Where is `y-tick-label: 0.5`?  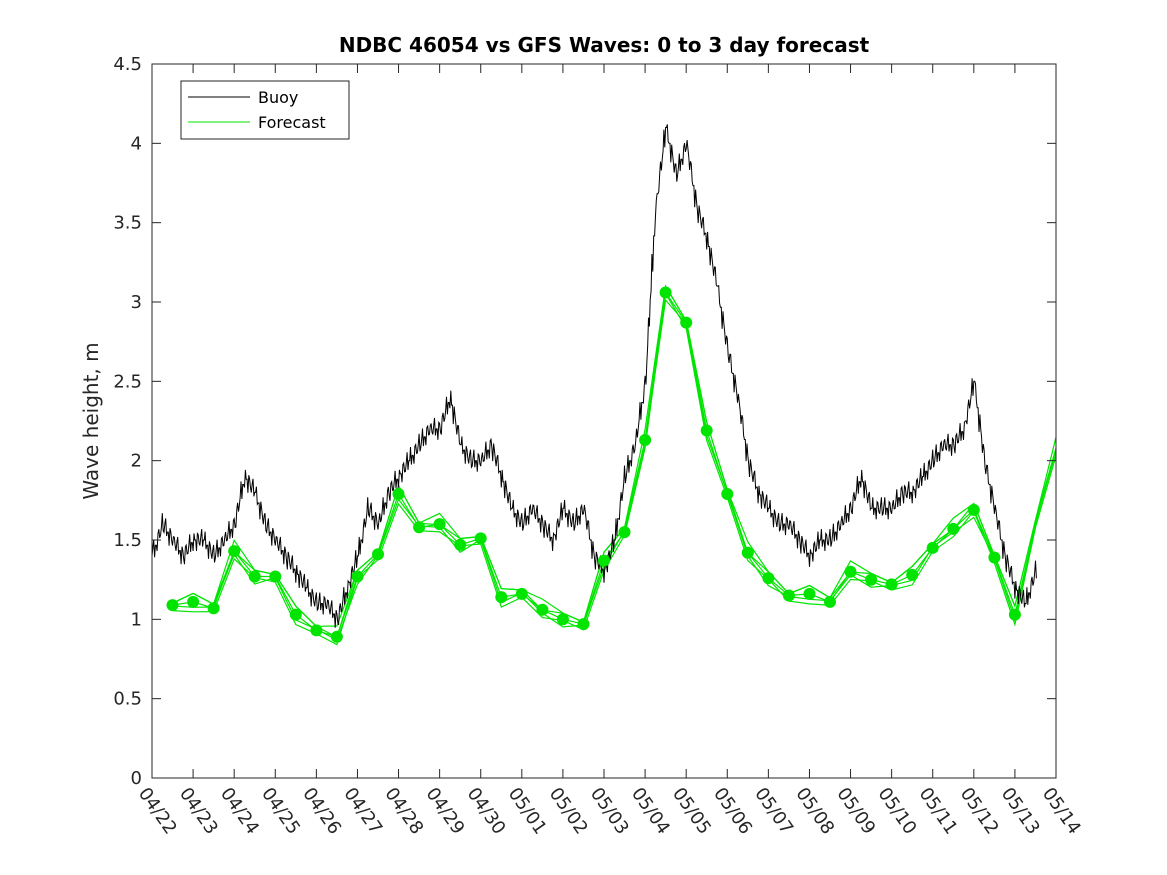
y-tick-label: 0.5 is located at coordinates (127, 699).